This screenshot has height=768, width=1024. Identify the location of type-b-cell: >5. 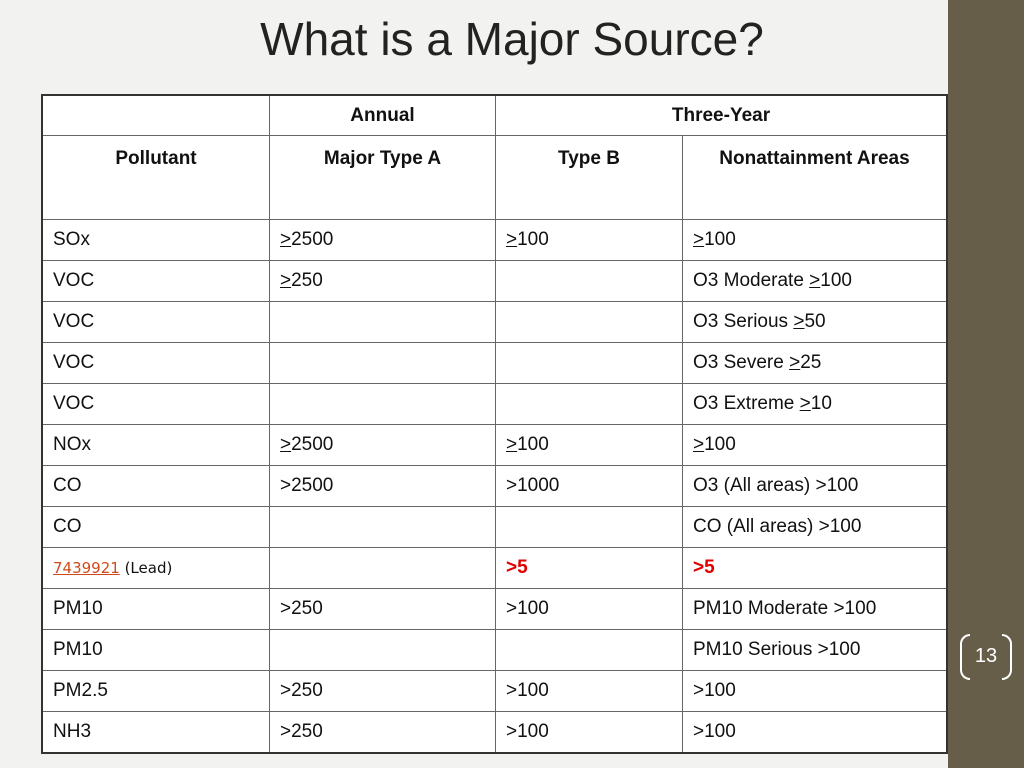
(589, 568).